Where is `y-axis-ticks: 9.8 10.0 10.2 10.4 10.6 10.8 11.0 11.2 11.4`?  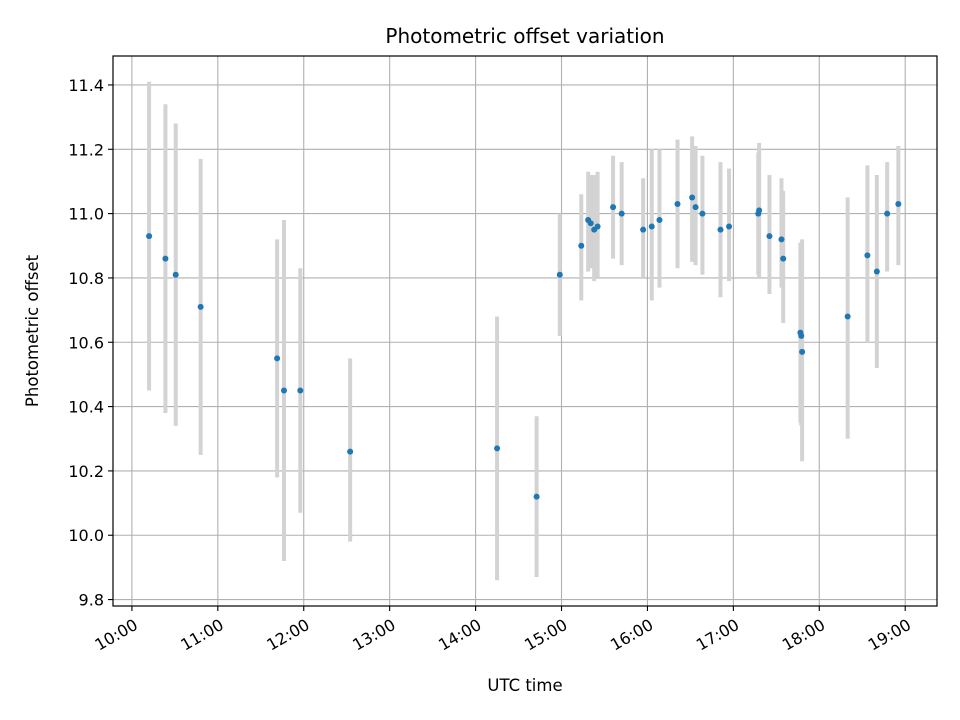
y-axis-ticks: 9.8 10.0 10.2 10.4 10.6 10.8 11.0 11.2 11.4 is located at coordinates (90, 343).